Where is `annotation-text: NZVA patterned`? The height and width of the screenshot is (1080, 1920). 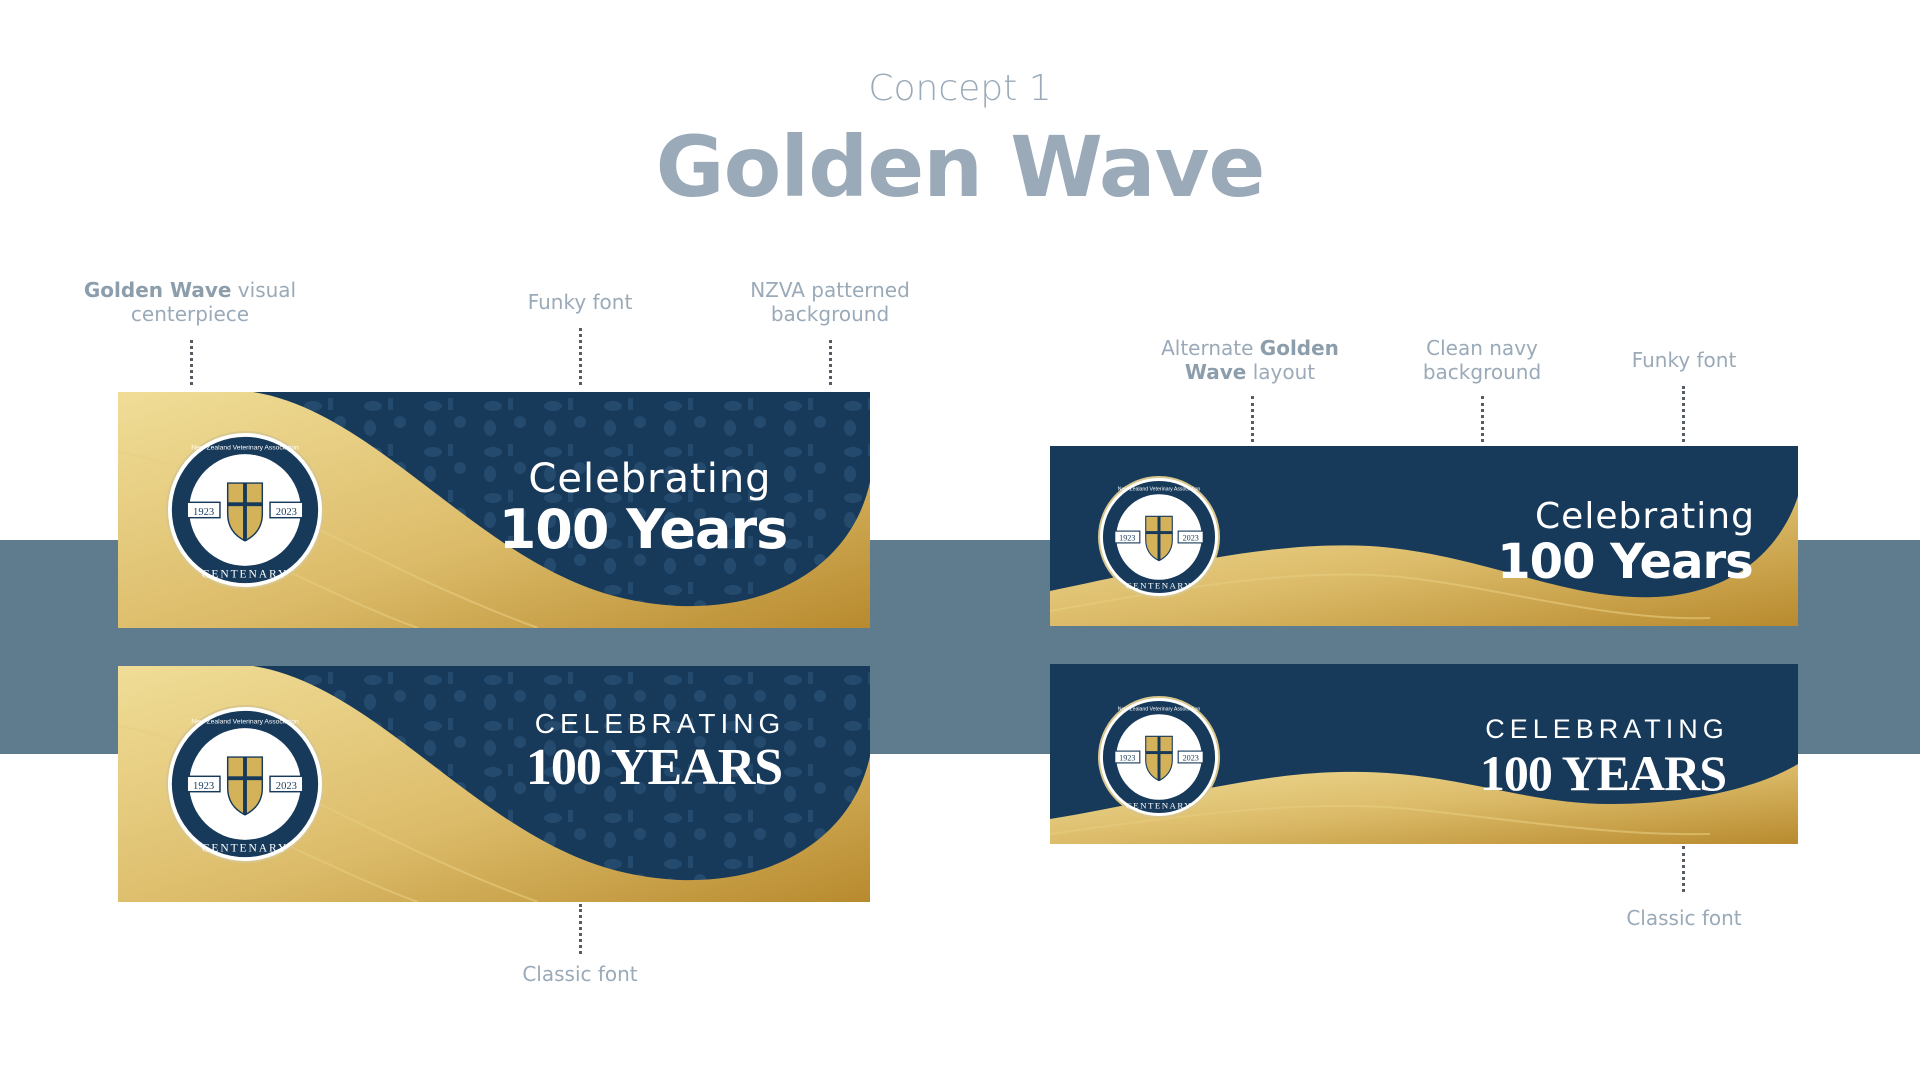 annotation-text: NZVA patterned is located at coordinates (830, 290).